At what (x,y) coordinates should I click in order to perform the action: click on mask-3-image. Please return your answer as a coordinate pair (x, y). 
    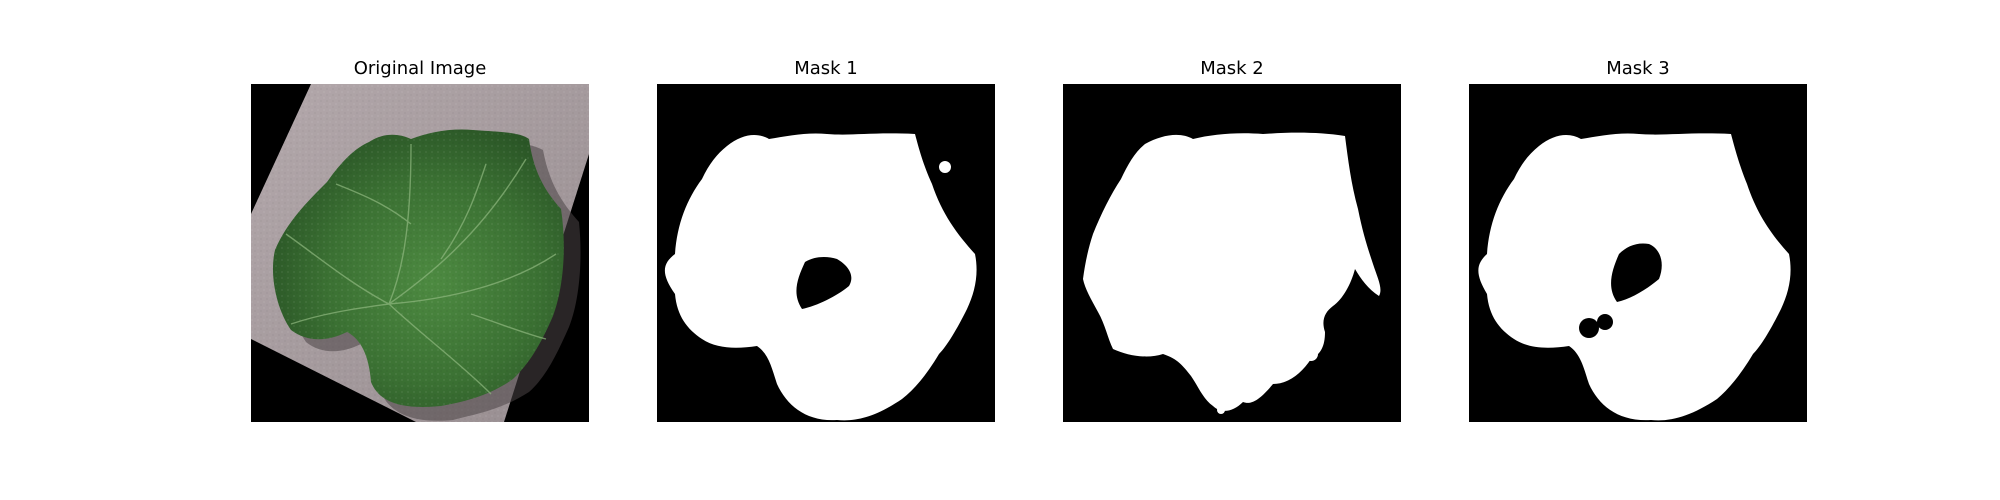
    Looking at the image, I should click on (1638, 253).